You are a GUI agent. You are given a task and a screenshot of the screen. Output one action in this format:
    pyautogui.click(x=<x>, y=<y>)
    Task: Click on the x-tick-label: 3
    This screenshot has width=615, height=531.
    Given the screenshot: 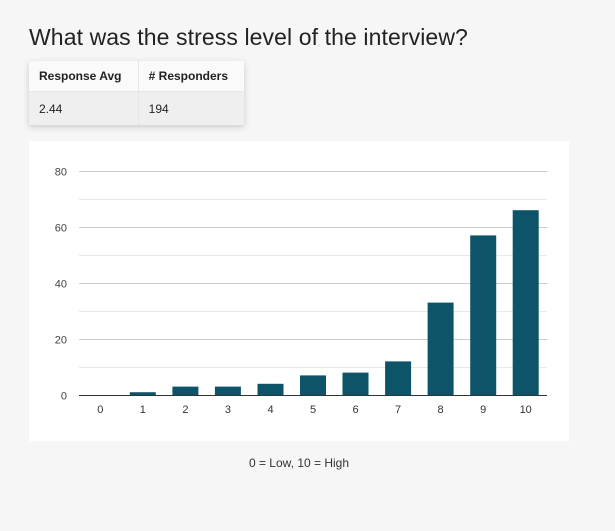 What is the action you would take?
    pyautogui.click(x=228, y=410)
    